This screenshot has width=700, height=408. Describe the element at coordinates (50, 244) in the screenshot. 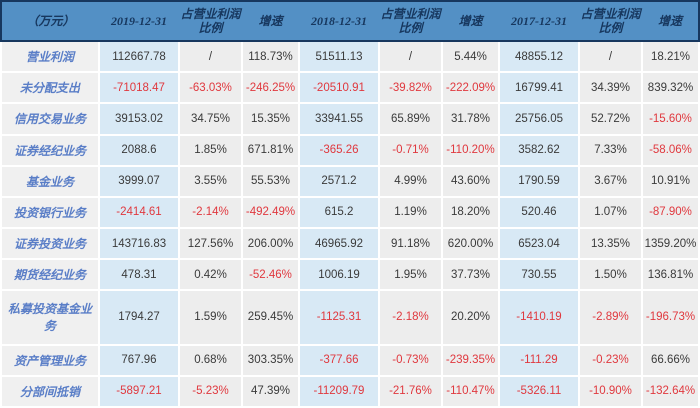

I see `row-label: 证券投资业务` at that location.